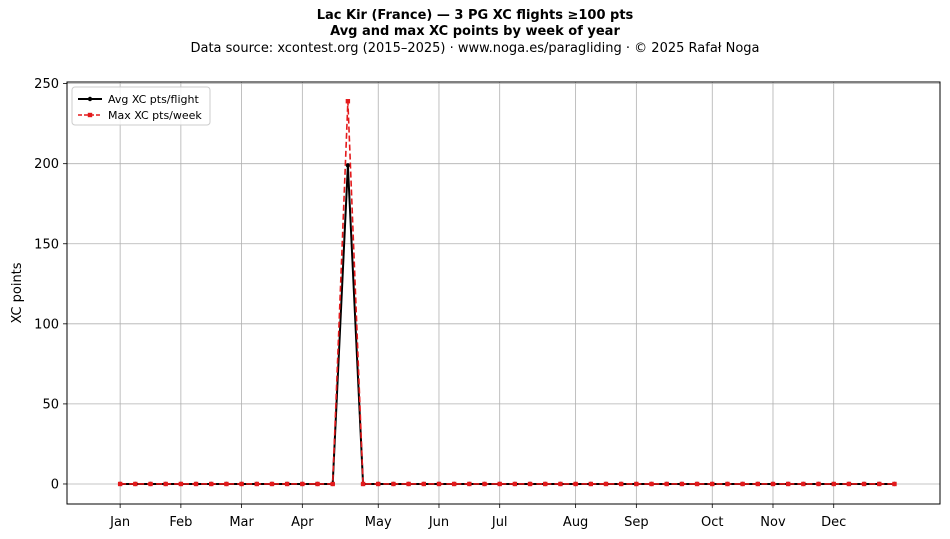 The image size is (950, 539). What do you see at coordinates (180, 522) in the screenshot?
I see `x-tick-label: Feb` at bounding box center [180, 522].